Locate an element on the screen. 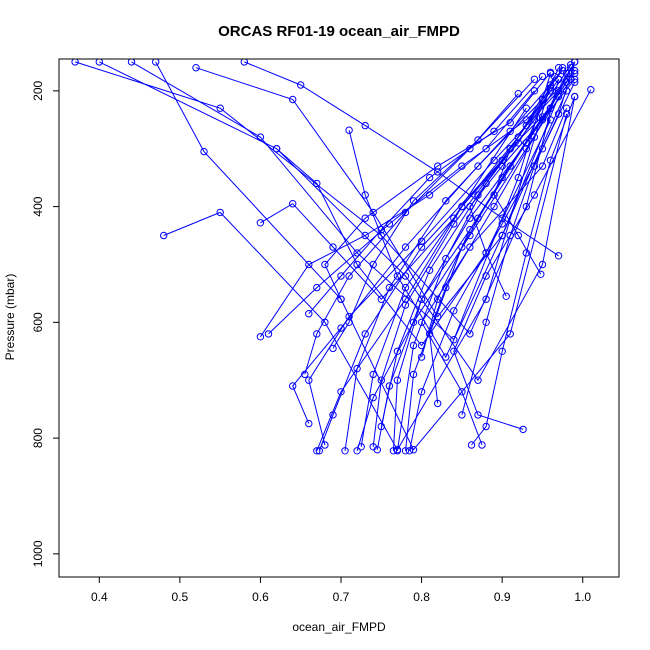  x-tick-label: 0.9 is located at coordinates (502, 597).